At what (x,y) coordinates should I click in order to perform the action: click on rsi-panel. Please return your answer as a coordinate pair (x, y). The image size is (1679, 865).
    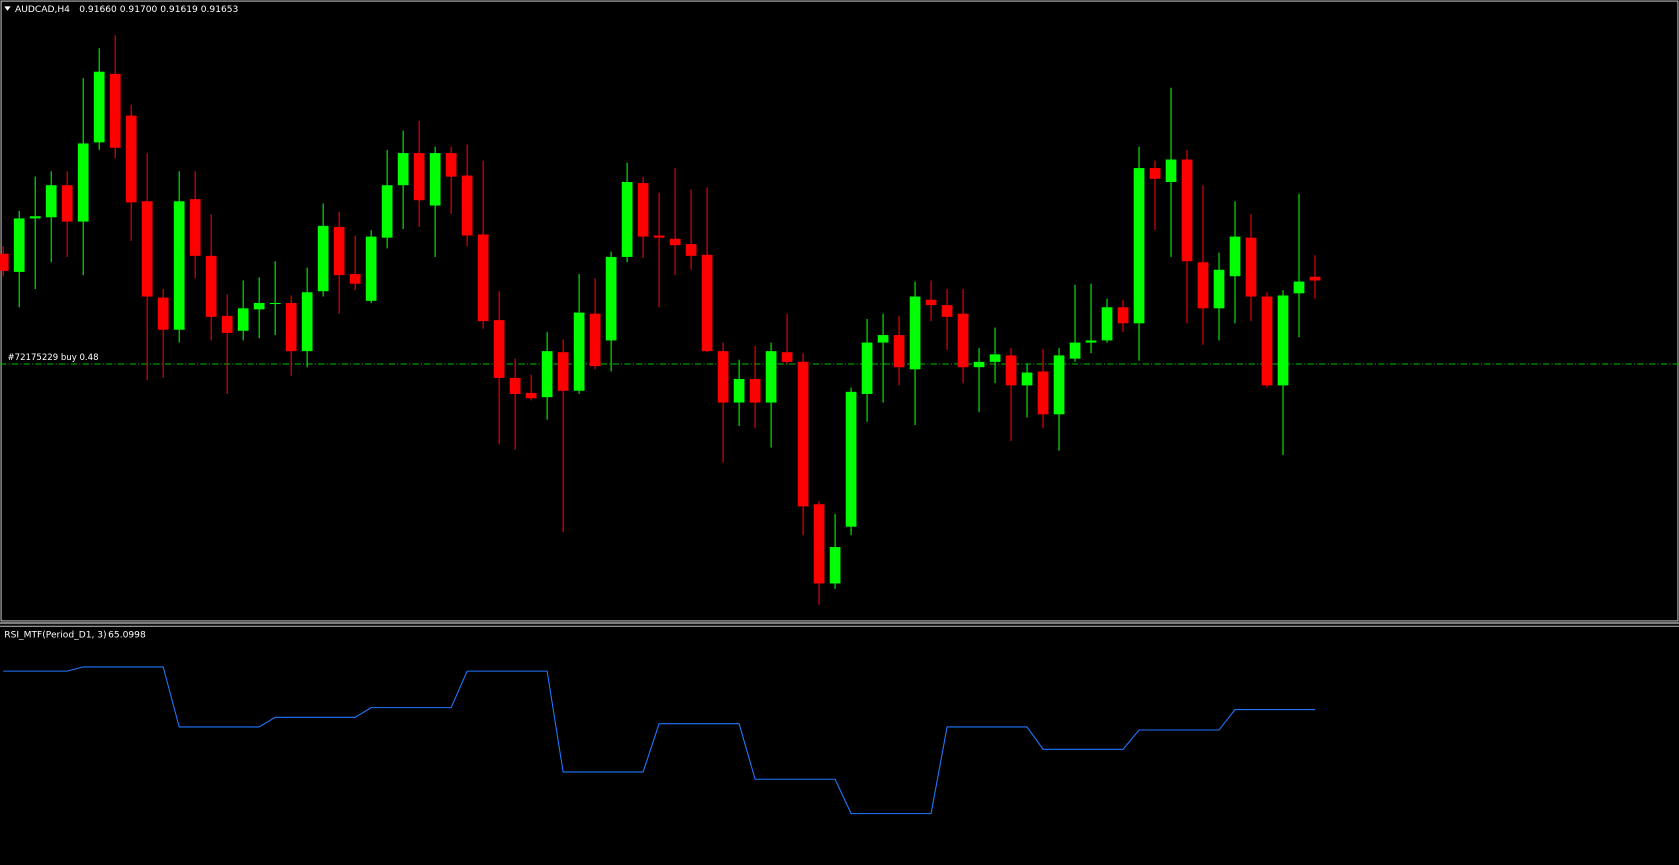
    Looking at the image, I should click on (659, 740).